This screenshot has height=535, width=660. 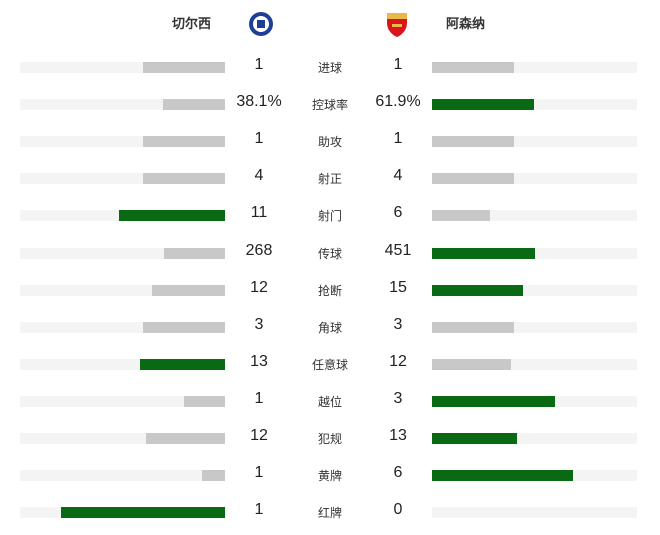 I want to click on stat-row: 38.1% 控球率 61.9%, so click(x=330, y=104).